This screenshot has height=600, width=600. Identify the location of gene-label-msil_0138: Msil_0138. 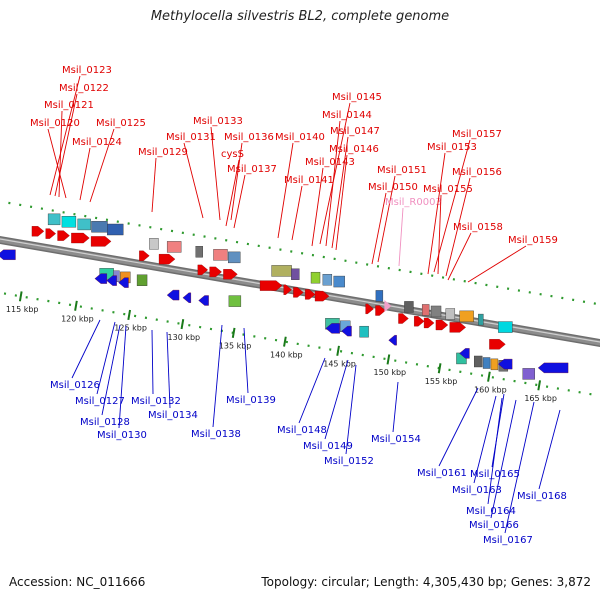
(216, 434).